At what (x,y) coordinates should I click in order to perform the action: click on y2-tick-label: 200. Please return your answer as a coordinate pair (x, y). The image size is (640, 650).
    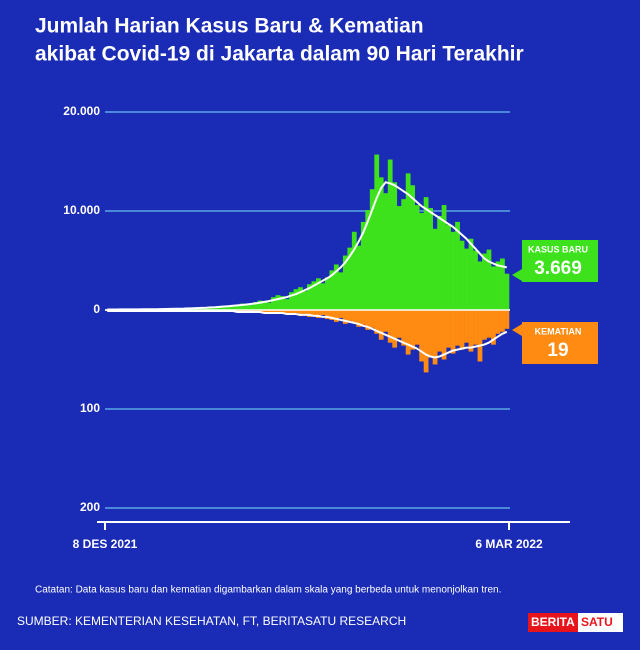
    Looking at the image, I should click on (90, 507).